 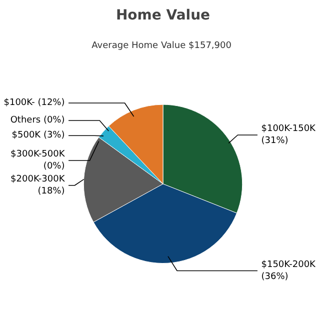 What do you see at coordinates (38, 135) in the screenshot?
I see `slice-label: $500K (3%)` at bounding box center [38, 135].